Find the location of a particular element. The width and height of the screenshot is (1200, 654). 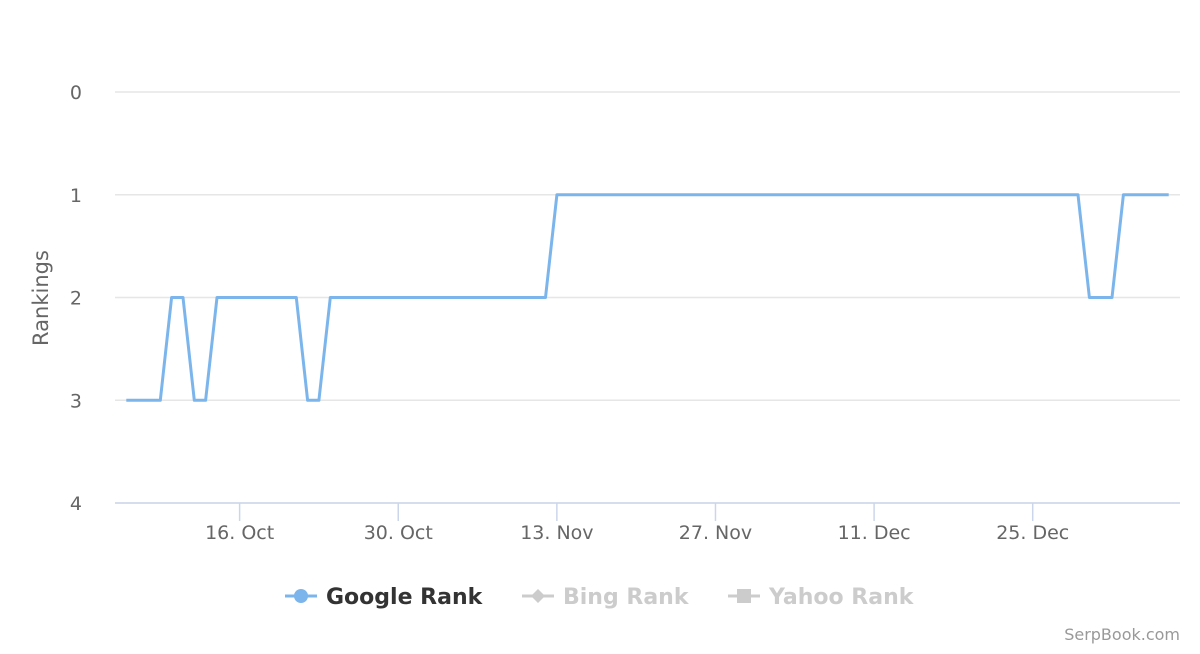

legend-label: Bing Rank is located at coordinates (626, 597).